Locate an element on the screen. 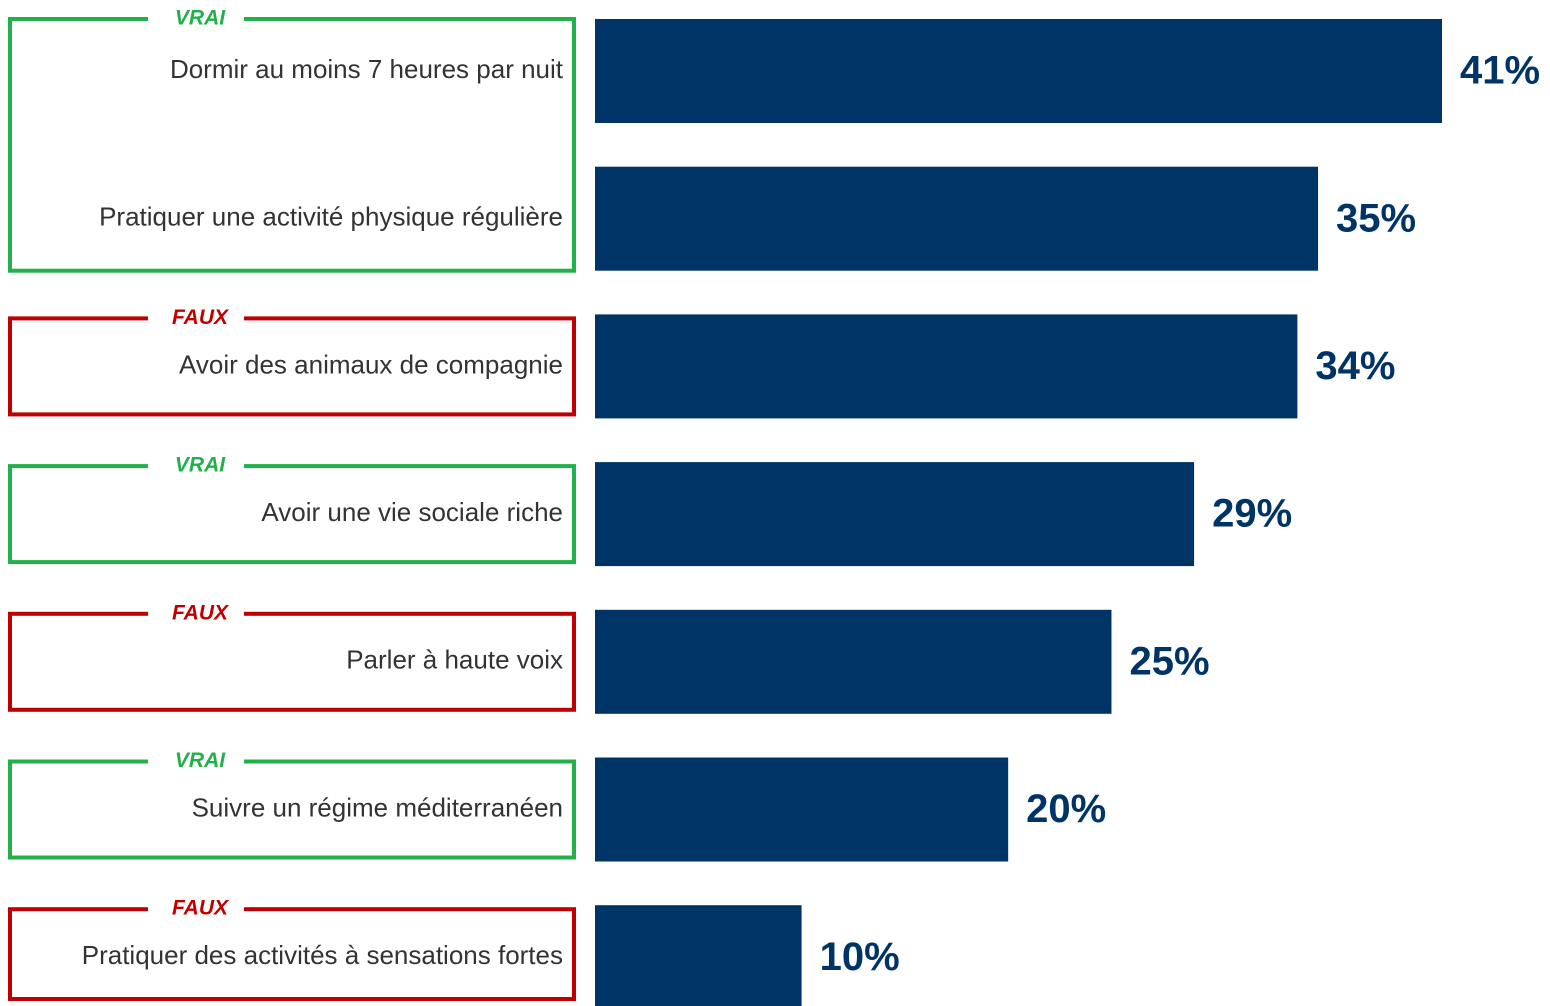 The image size is (1550, 1006). category-label: Dormir au moins 7 heures par nuit is located at coordinates (367, 69).